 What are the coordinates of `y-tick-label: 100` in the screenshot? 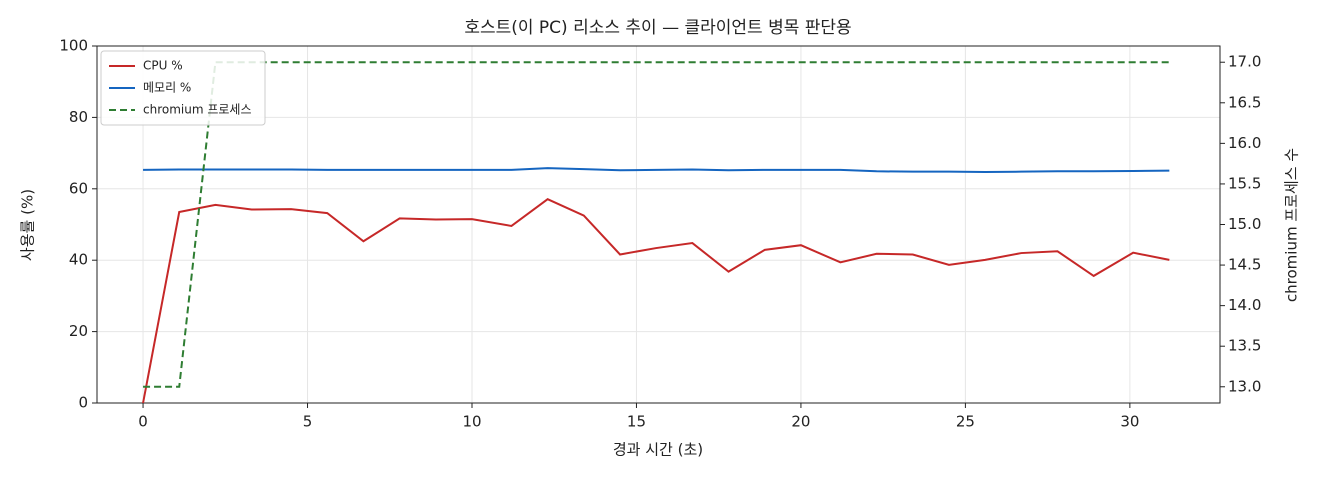 It's located at (73, 46).